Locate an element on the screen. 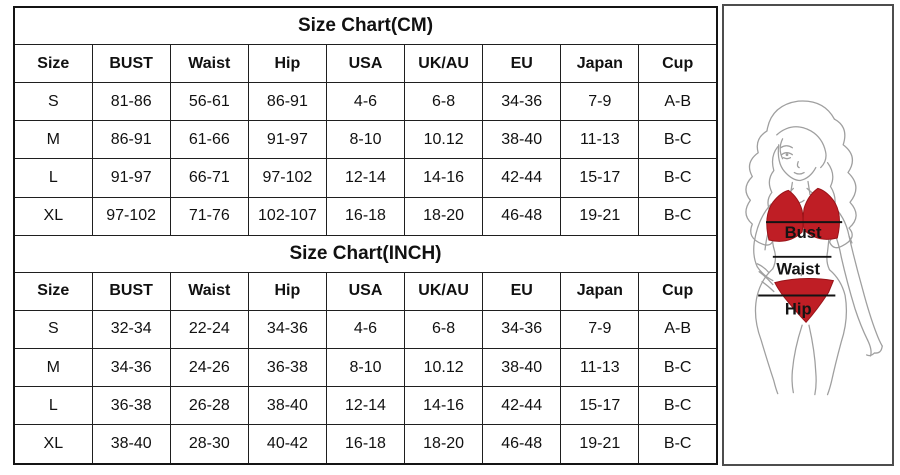  column-header: Hip is located at coordinates (287, 291).